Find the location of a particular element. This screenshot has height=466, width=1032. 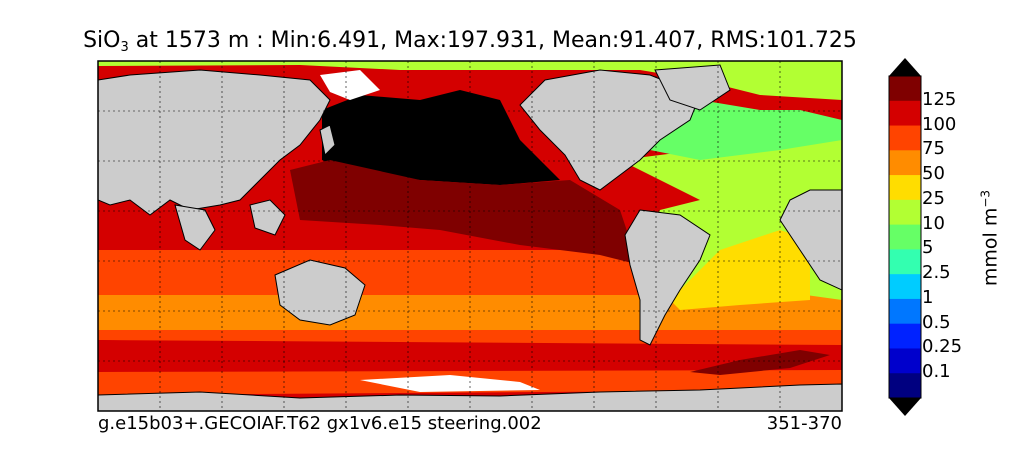

colorbar-segments is located at coordinates (905, 237).